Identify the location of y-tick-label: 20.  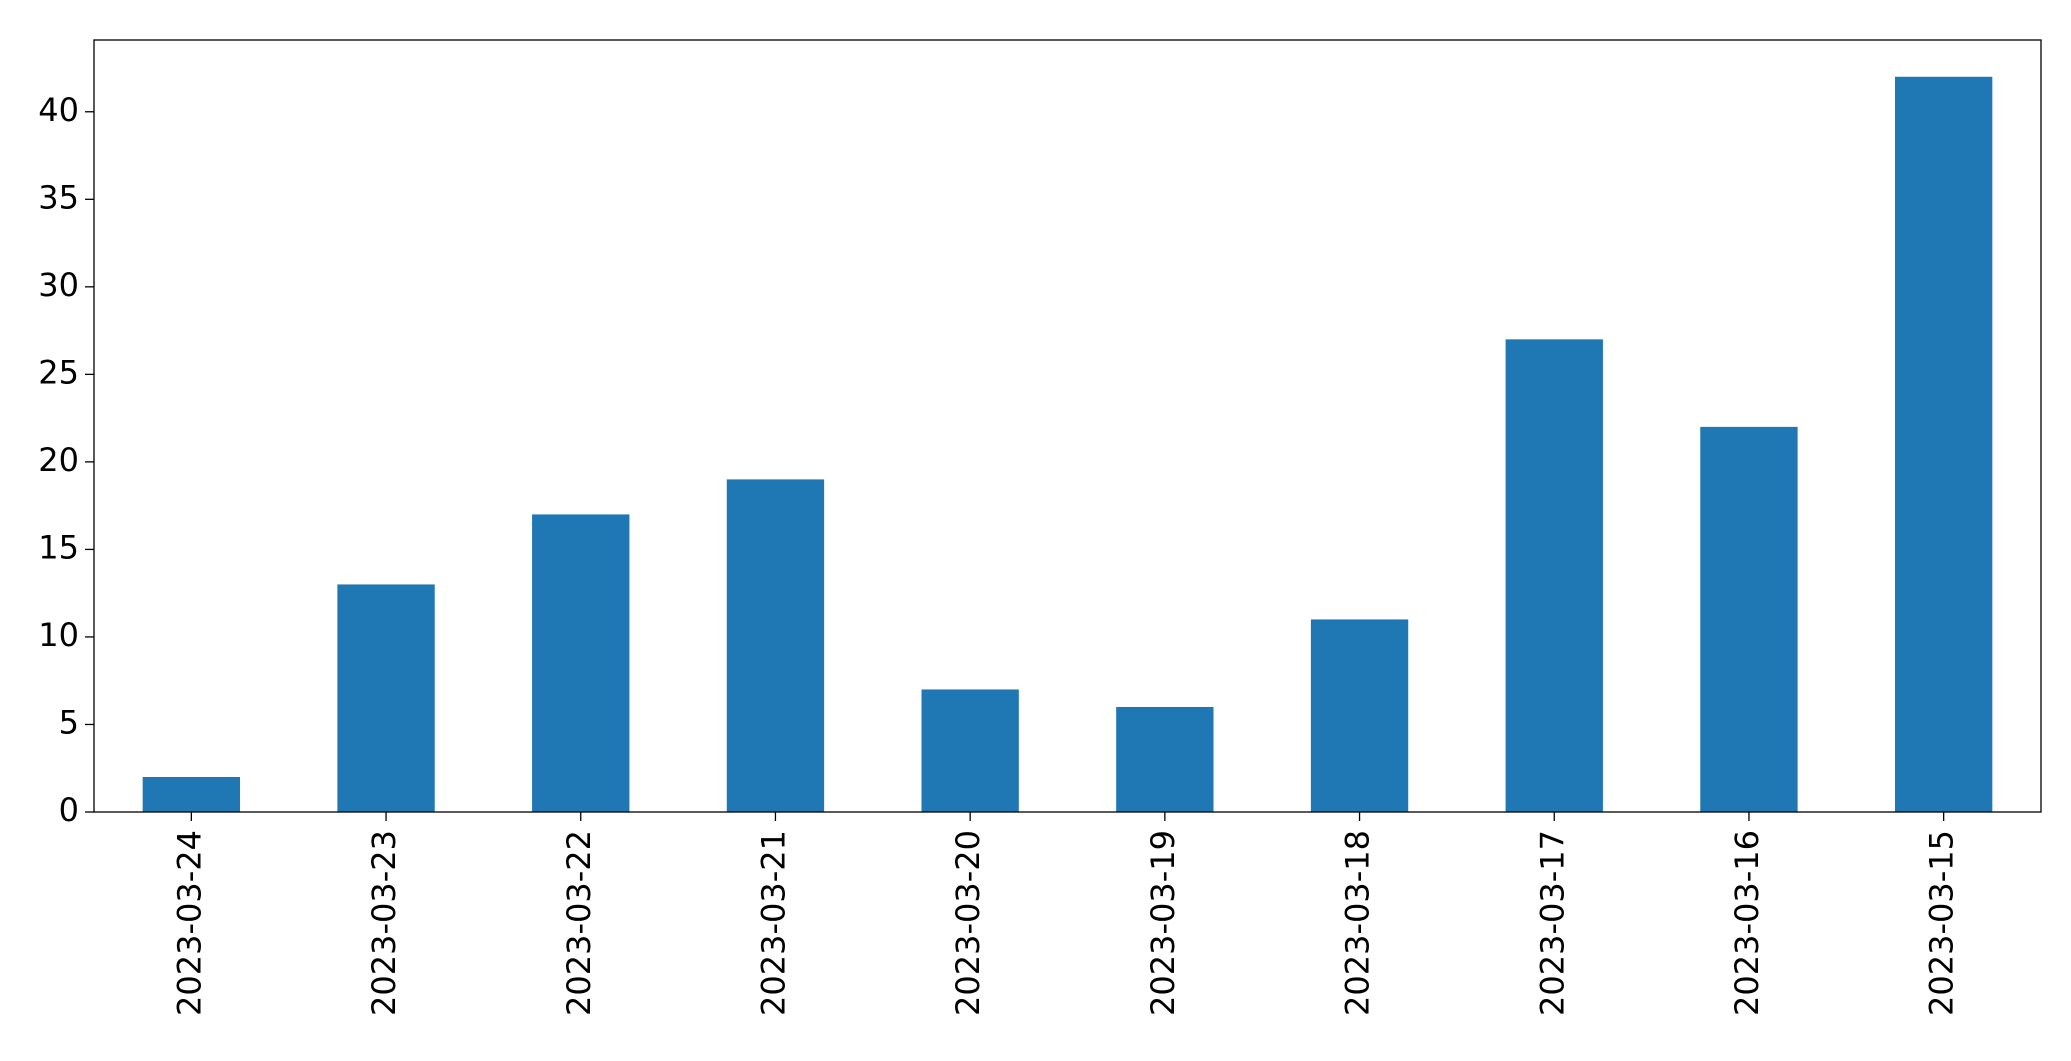
(58, 460).